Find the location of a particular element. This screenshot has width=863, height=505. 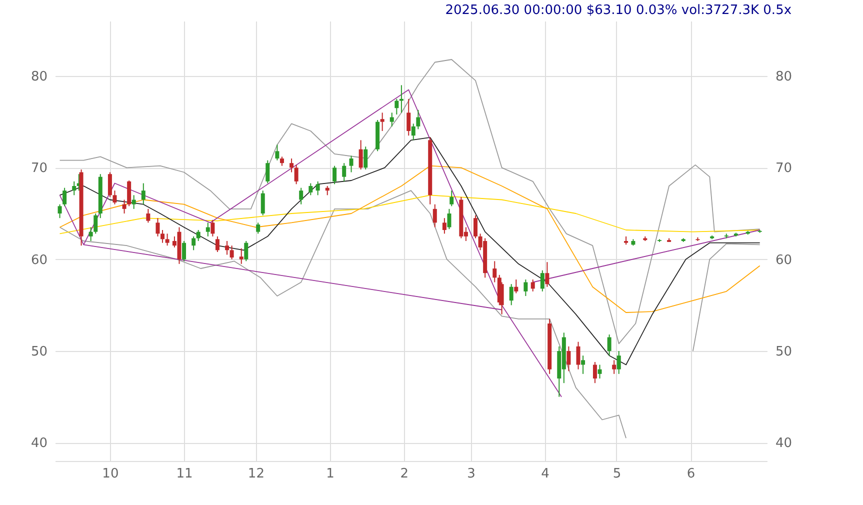

x-tick-label: 12 is located at coordinates (256, 474).